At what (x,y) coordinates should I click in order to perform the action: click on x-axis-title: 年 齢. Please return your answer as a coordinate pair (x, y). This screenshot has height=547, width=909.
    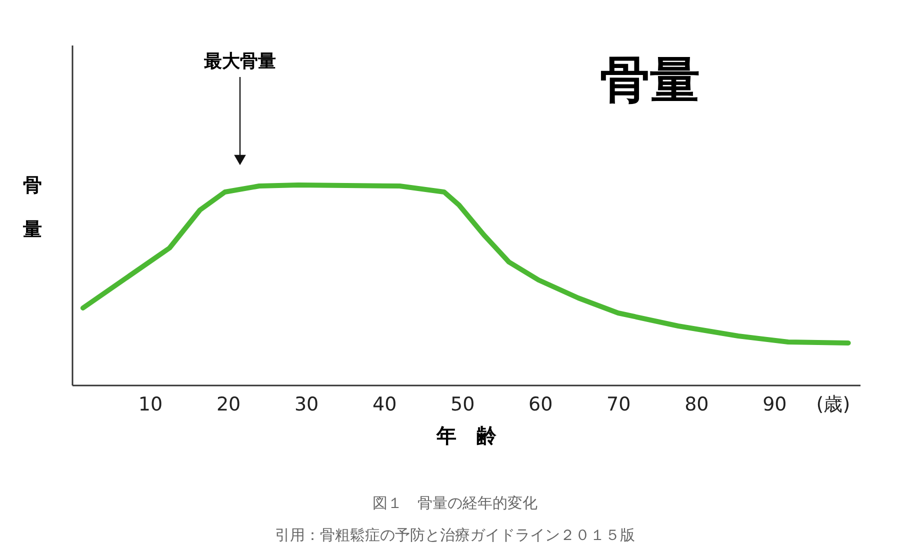
    Looking at the image, I should click on (467, 436).